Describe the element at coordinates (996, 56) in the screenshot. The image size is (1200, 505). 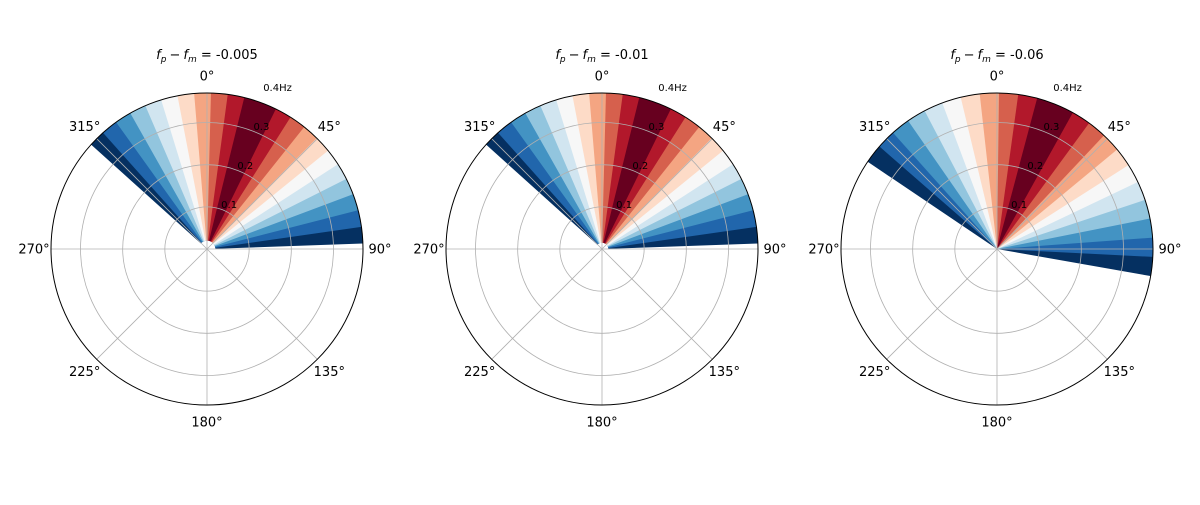
I see `panel-title: fp − fm = -0.06` at that location.